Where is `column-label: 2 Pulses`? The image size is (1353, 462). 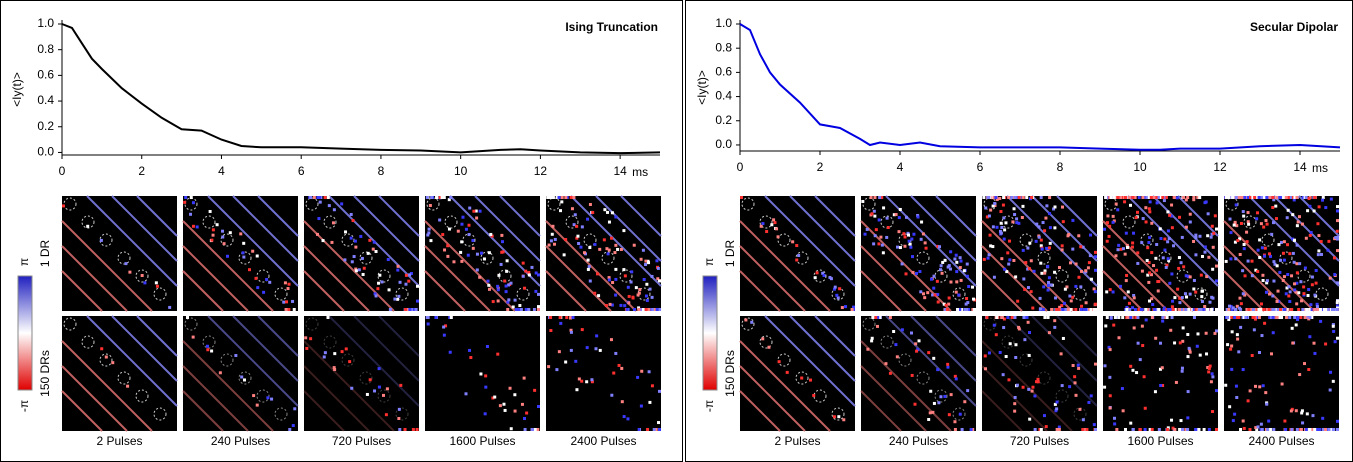 column-label: 2 Pulses is located at coordinates (119, 441).